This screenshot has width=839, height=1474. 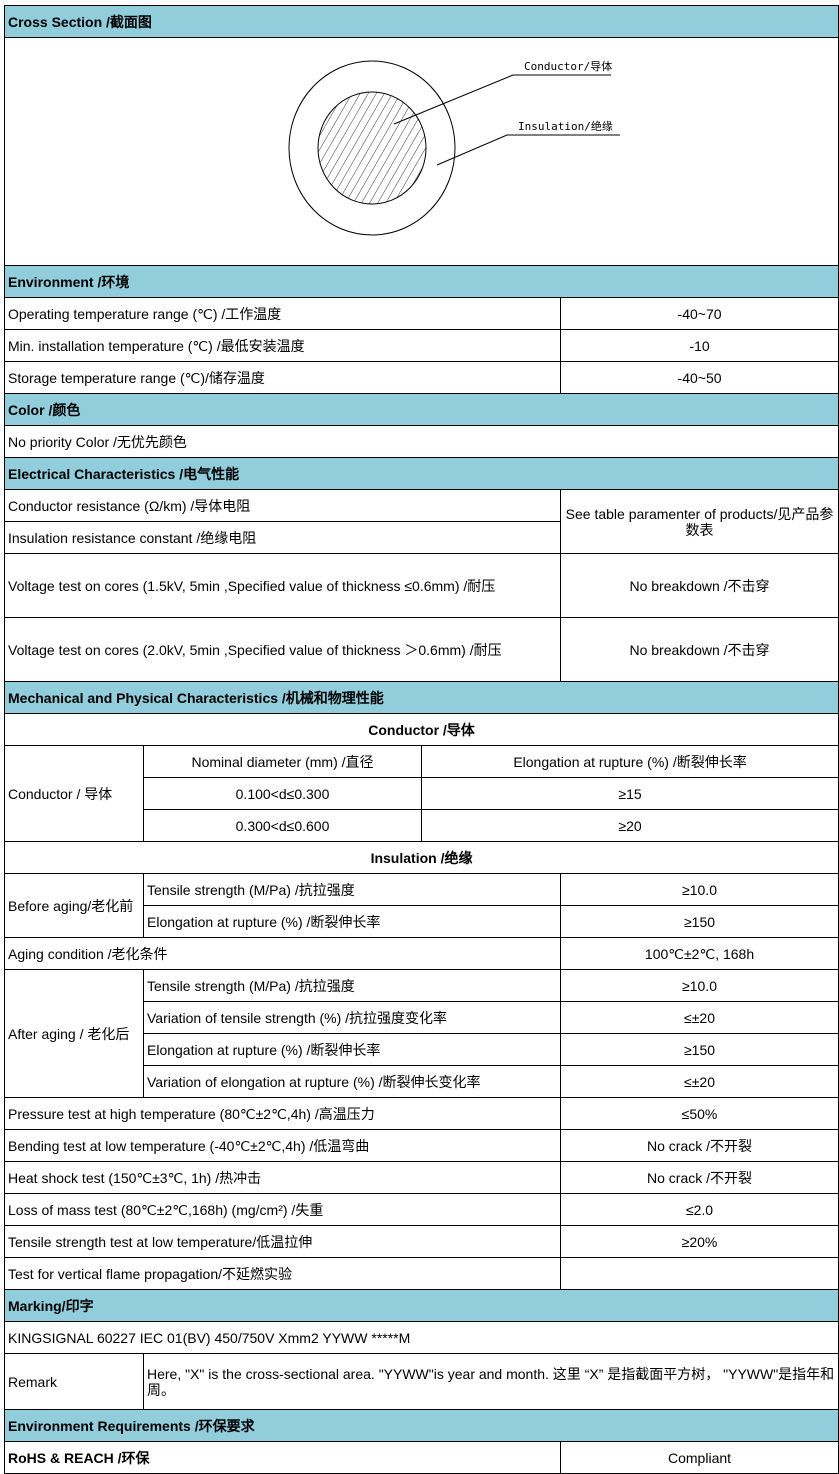 What do you see at coordinates (421, 857) in the screenshot?
I see `insulation-subheader: Insulation /绝缘` at bounding box center [421, 857].